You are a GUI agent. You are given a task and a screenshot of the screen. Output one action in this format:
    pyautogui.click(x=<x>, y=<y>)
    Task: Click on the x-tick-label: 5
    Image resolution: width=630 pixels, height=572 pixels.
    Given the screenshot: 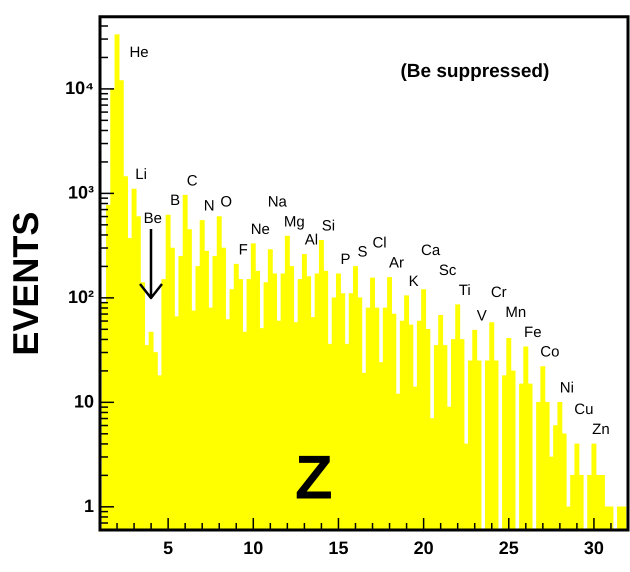 What is the action you would take?
    pyautogui.click(x=168, y=548)
    